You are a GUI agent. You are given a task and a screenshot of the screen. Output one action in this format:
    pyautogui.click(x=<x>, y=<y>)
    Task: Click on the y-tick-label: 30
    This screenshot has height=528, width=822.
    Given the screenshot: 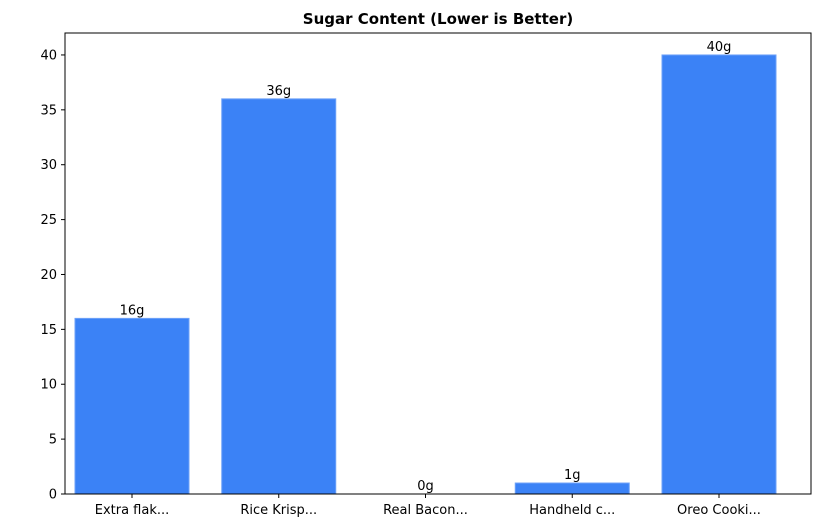 What is the action you would take?
    pyautogui.click(x=48, y=165)
    